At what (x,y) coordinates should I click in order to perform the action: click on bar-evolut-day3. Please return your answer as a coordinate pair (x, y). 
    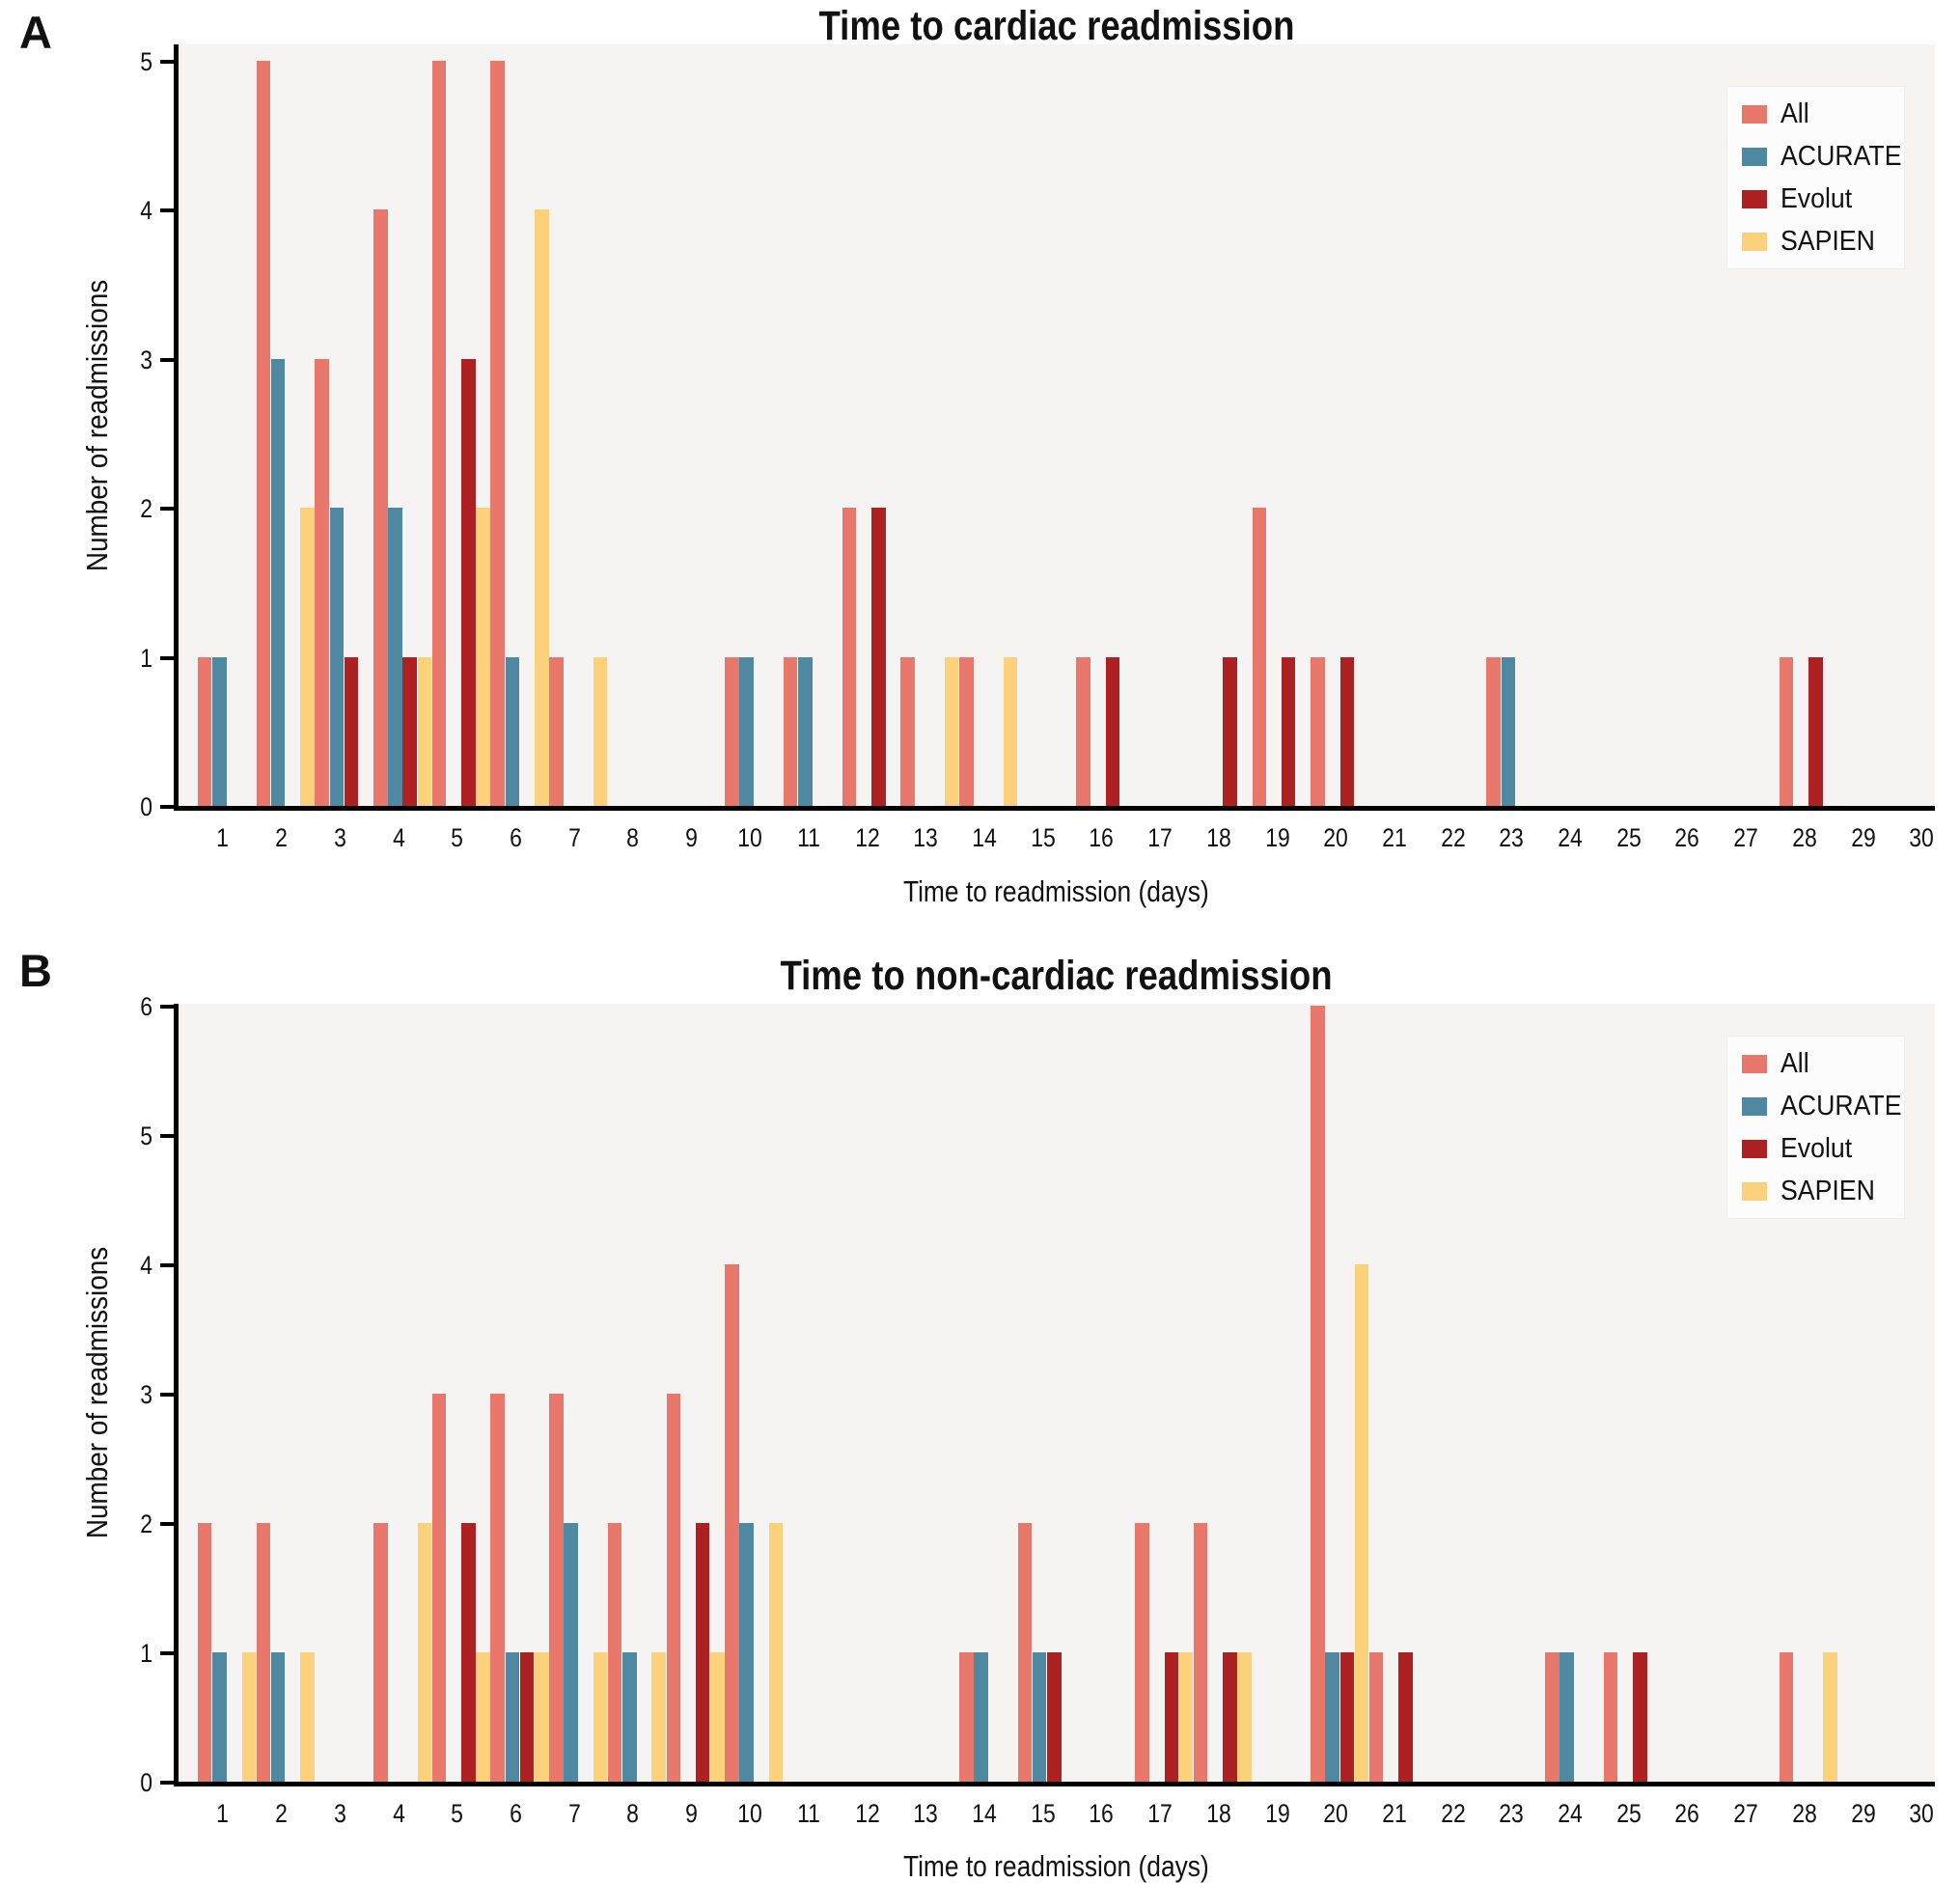
    Looking at the image, I should click on (351, 732).